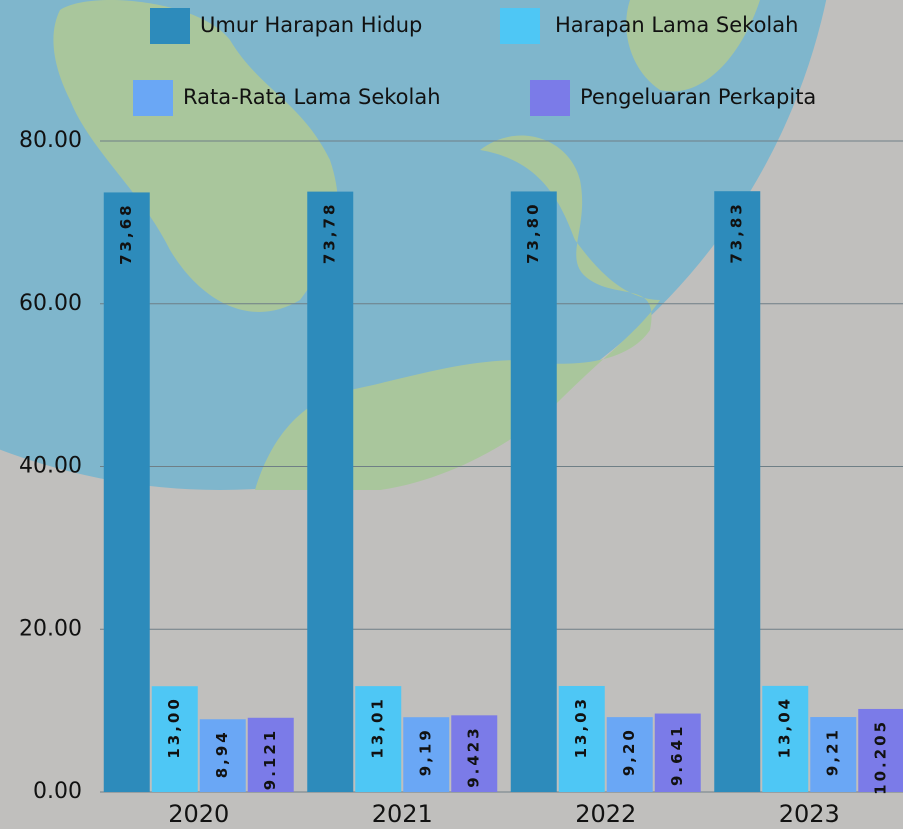  What do you see at coordinates (581, 727) in the screenshot?
I see `value-label: 13,03` at bounding box center [581, 727].